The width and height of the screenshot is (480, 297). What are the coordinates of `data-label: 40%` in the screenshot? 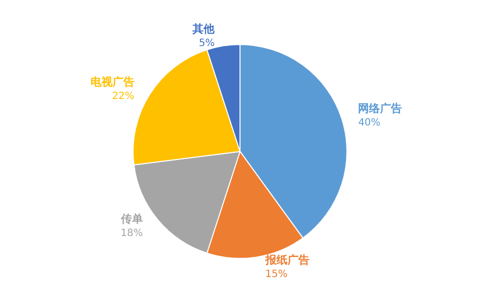 It's located at (369, 122).